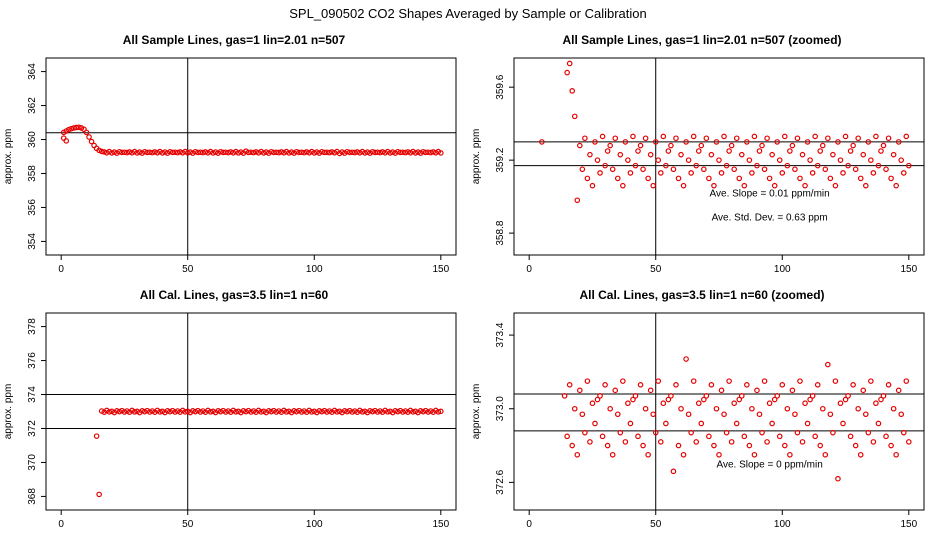 The width and height of the screenshot is (936, 540). What do you see at coordinates (908, 524) in the screenshot?
I see `x-tick-label: 150` at bounding box center [908, 524].